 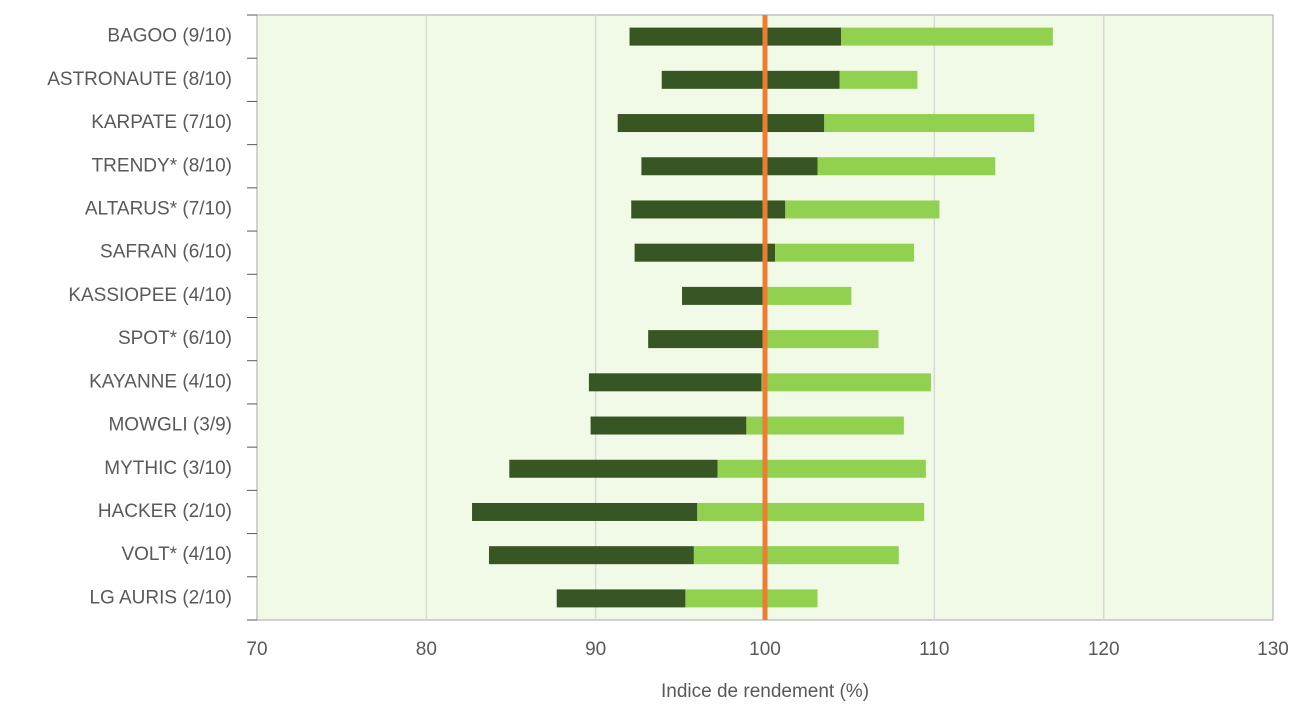 What do you see at coordinates (176, 554) in the screenshot?
I see `y-tick-label: VOLT* (4/10)` at bounding box center [176, 554].